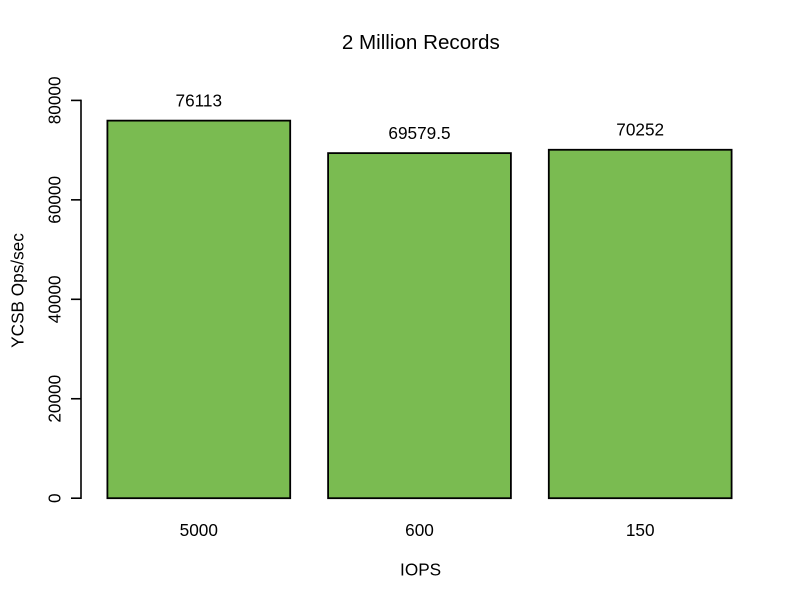 The width and height of the screenshot is (800, 600). I want to click on x-tick-label: 5000, so click(199, 530).